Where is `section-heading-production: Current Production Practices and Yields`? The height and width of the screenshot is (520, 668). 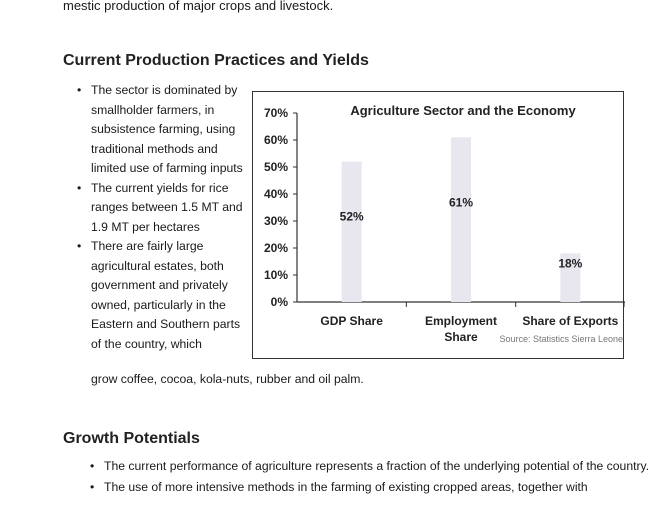 section-heading-production: Current Production Practices and Yields is located at coordinates (216, 60).